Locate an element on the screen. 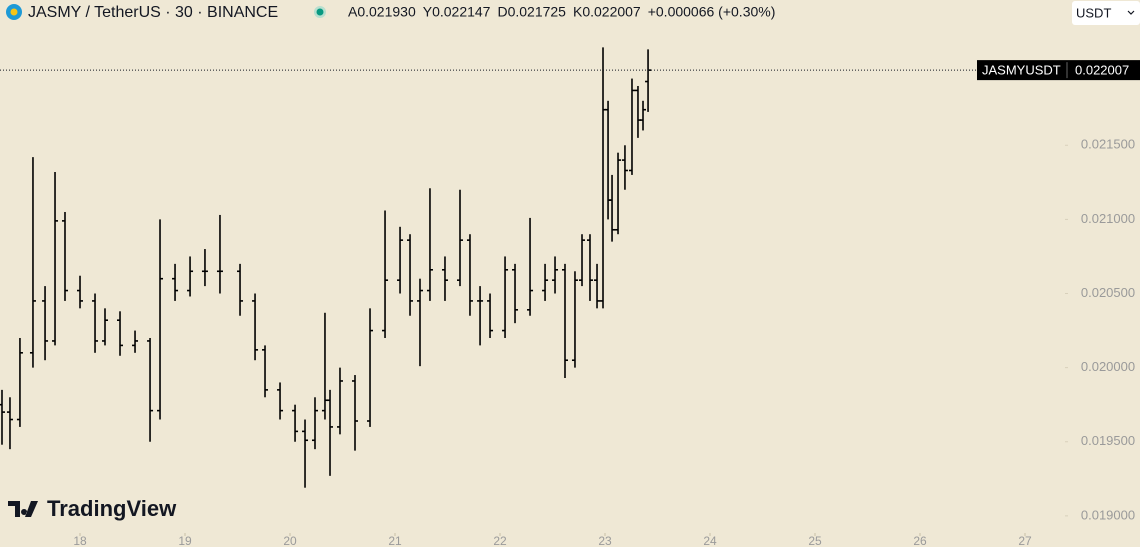 This screenshot has height=547, width=1140. y-tick-label: 0.020000 is located at coordinates (1108, 366).